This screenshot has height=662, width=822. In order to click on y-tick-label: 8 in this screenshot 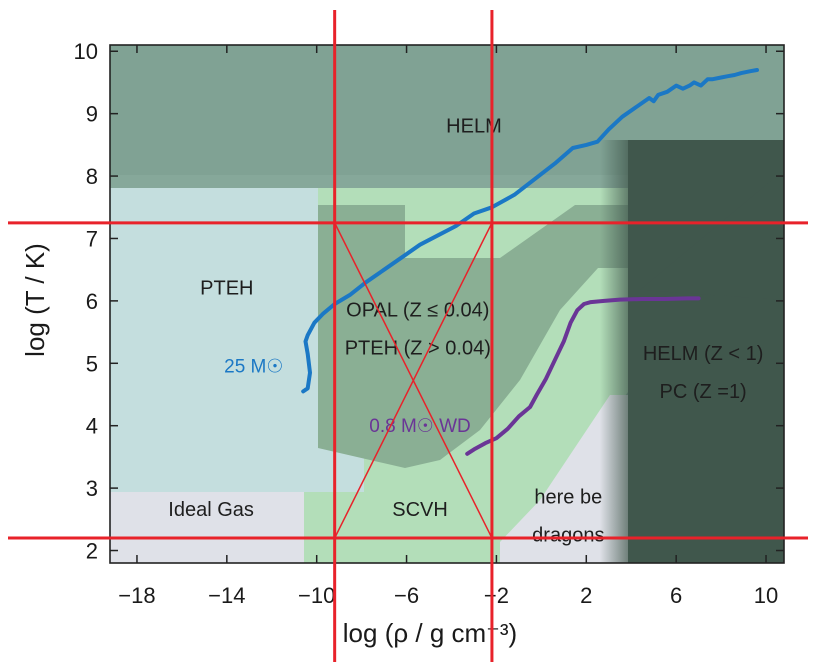, I will do `click(92, 176)`.